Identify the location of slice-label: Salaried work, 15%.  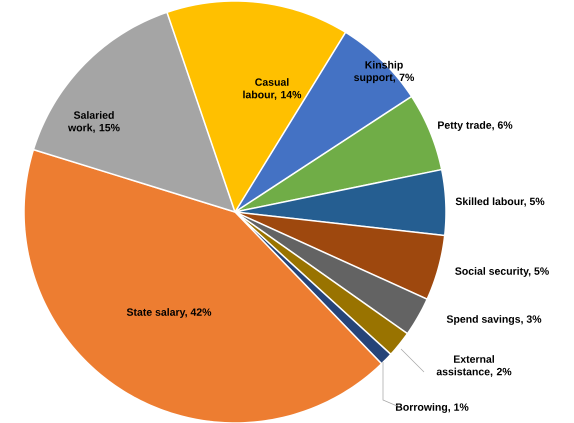
(94, 122).